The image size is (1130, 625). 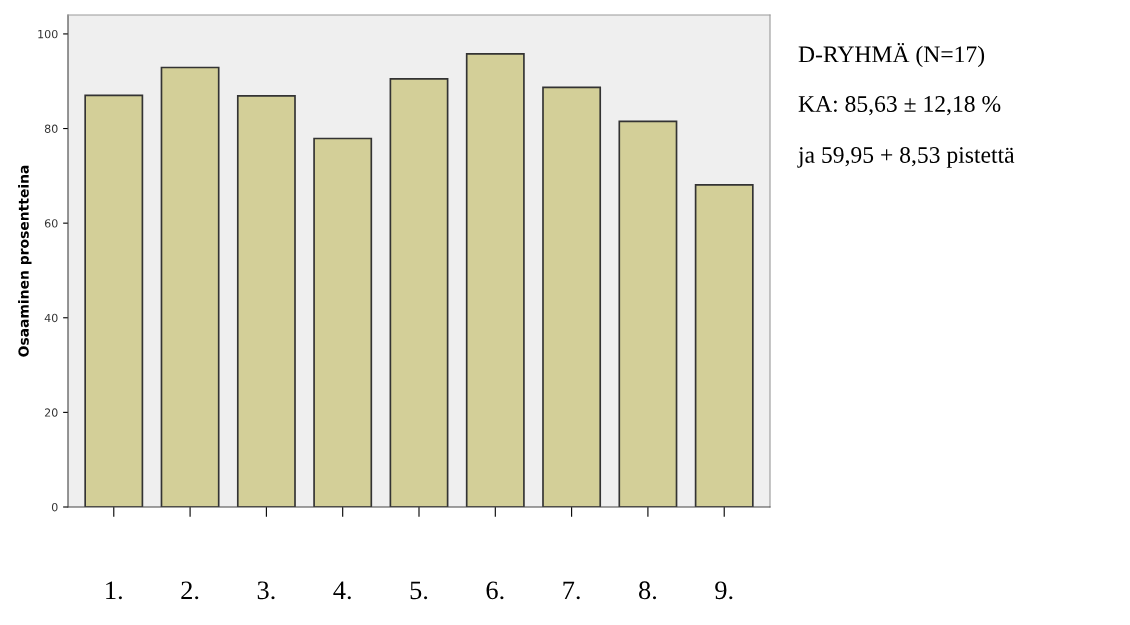 I want to click on y-tick-label: 0, so click(x=54, y=507).